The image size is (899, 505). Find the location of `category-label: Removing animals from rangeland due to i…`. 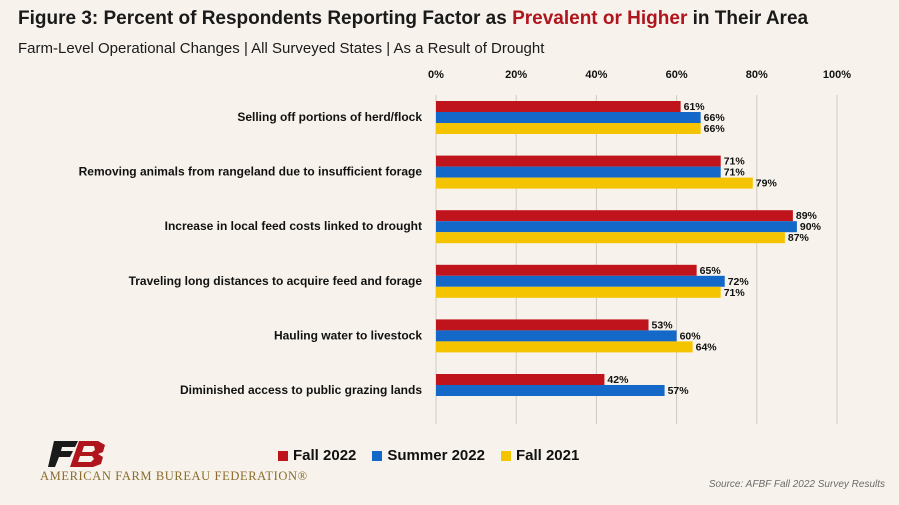

category-label: Removing animals from rangeland due to i… is located at coordinates (251, 172).